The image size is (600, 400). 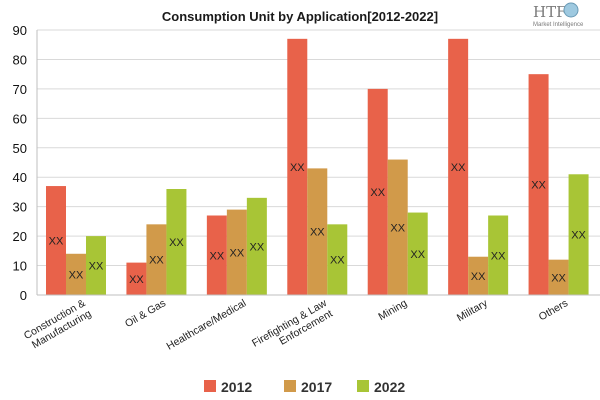 I want to click on x-tick-label: Mining, so click(x=392, y=310).